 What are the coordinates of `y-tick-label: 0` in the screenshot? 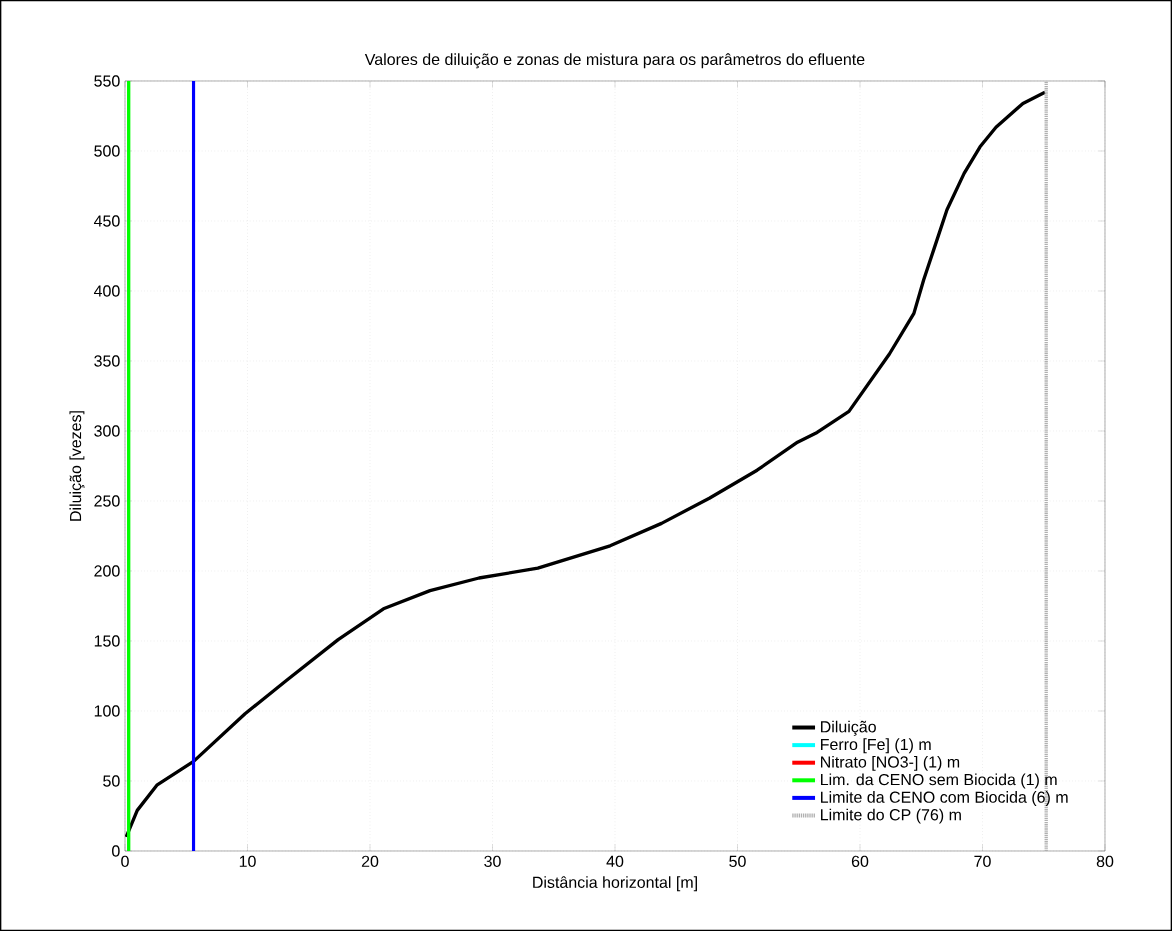 It's located at (116, 851).